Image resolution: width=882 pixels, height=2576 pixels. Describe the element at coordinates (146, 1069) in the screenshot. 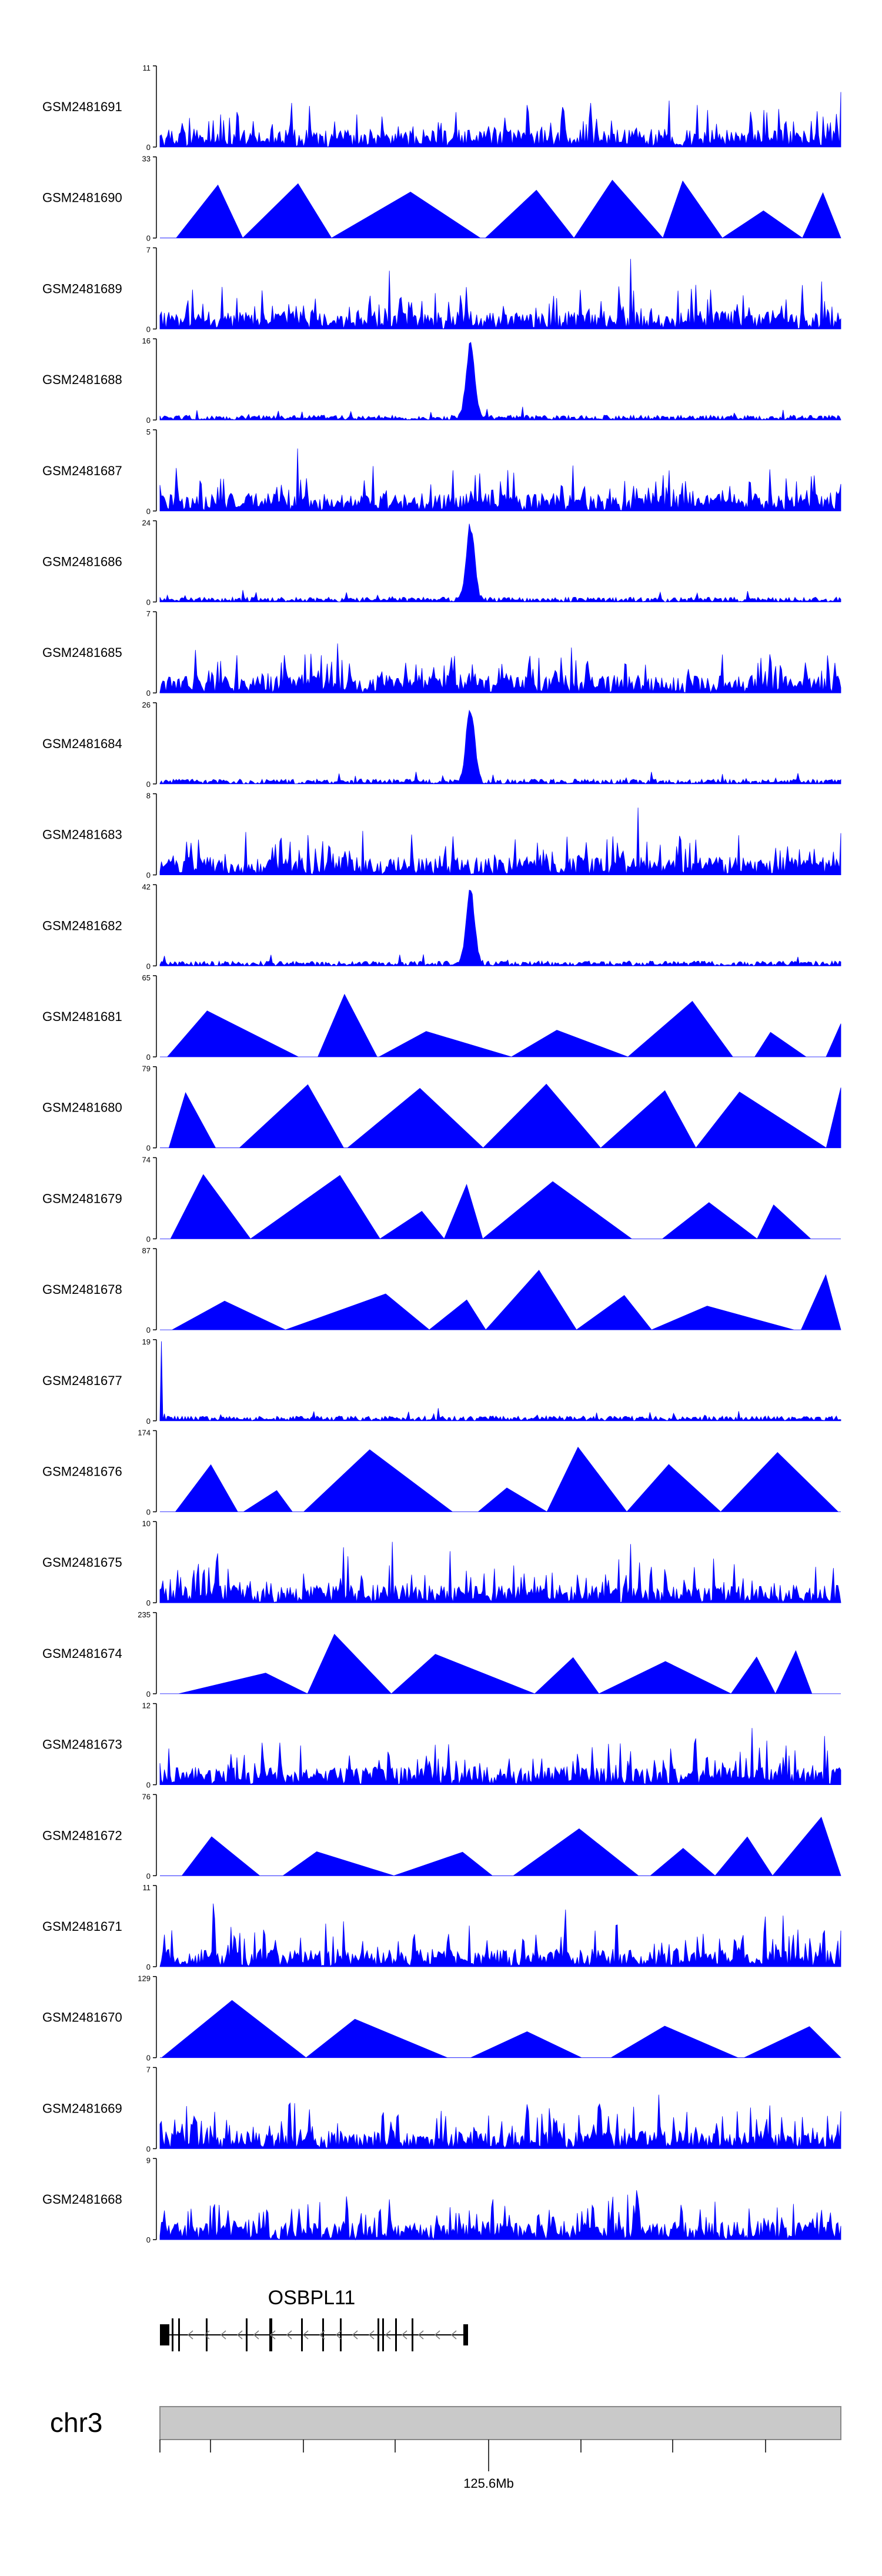

I see `y-max-label: 79` at that location.